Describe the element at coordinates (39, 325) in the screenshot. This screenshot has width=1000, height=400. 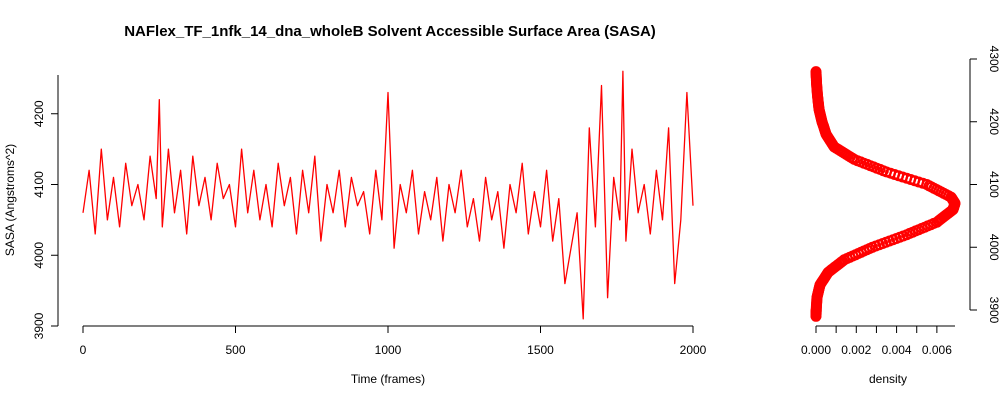
I see `y-tick-label: 3900` at that location.